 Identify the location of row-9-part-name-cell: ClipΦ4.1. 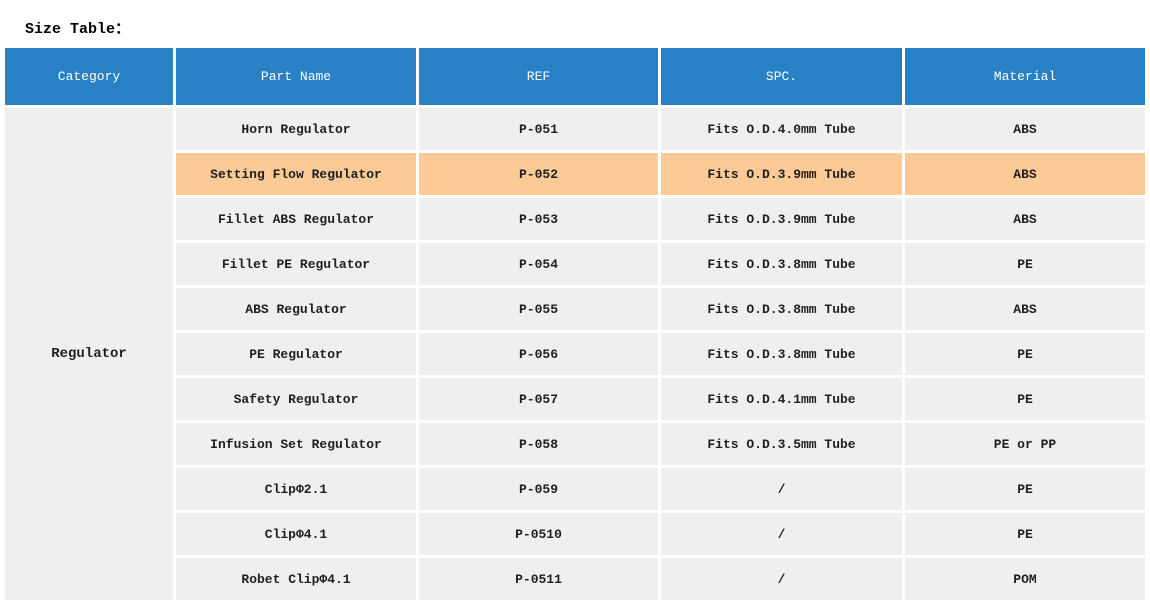
(296, 534).